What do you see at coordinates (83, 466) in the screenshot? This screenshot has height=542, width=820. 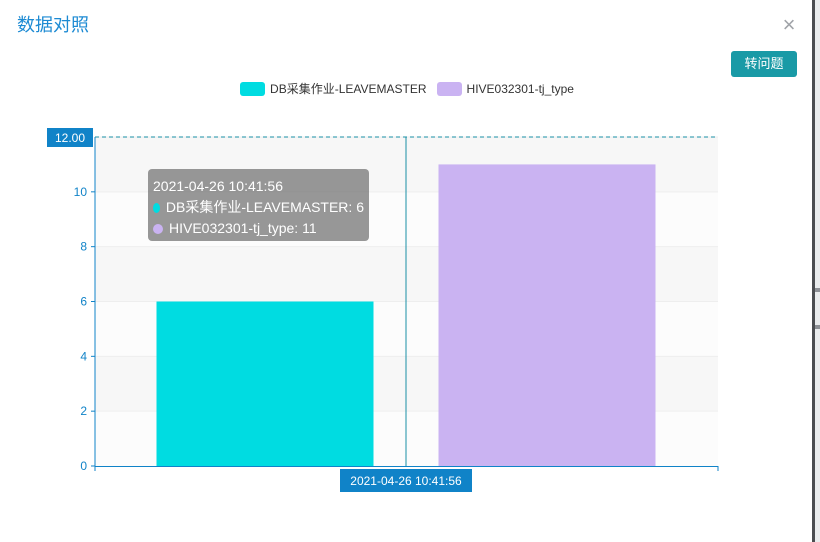 I see `y-tick-label: 0` at bounding box center [83, 466].